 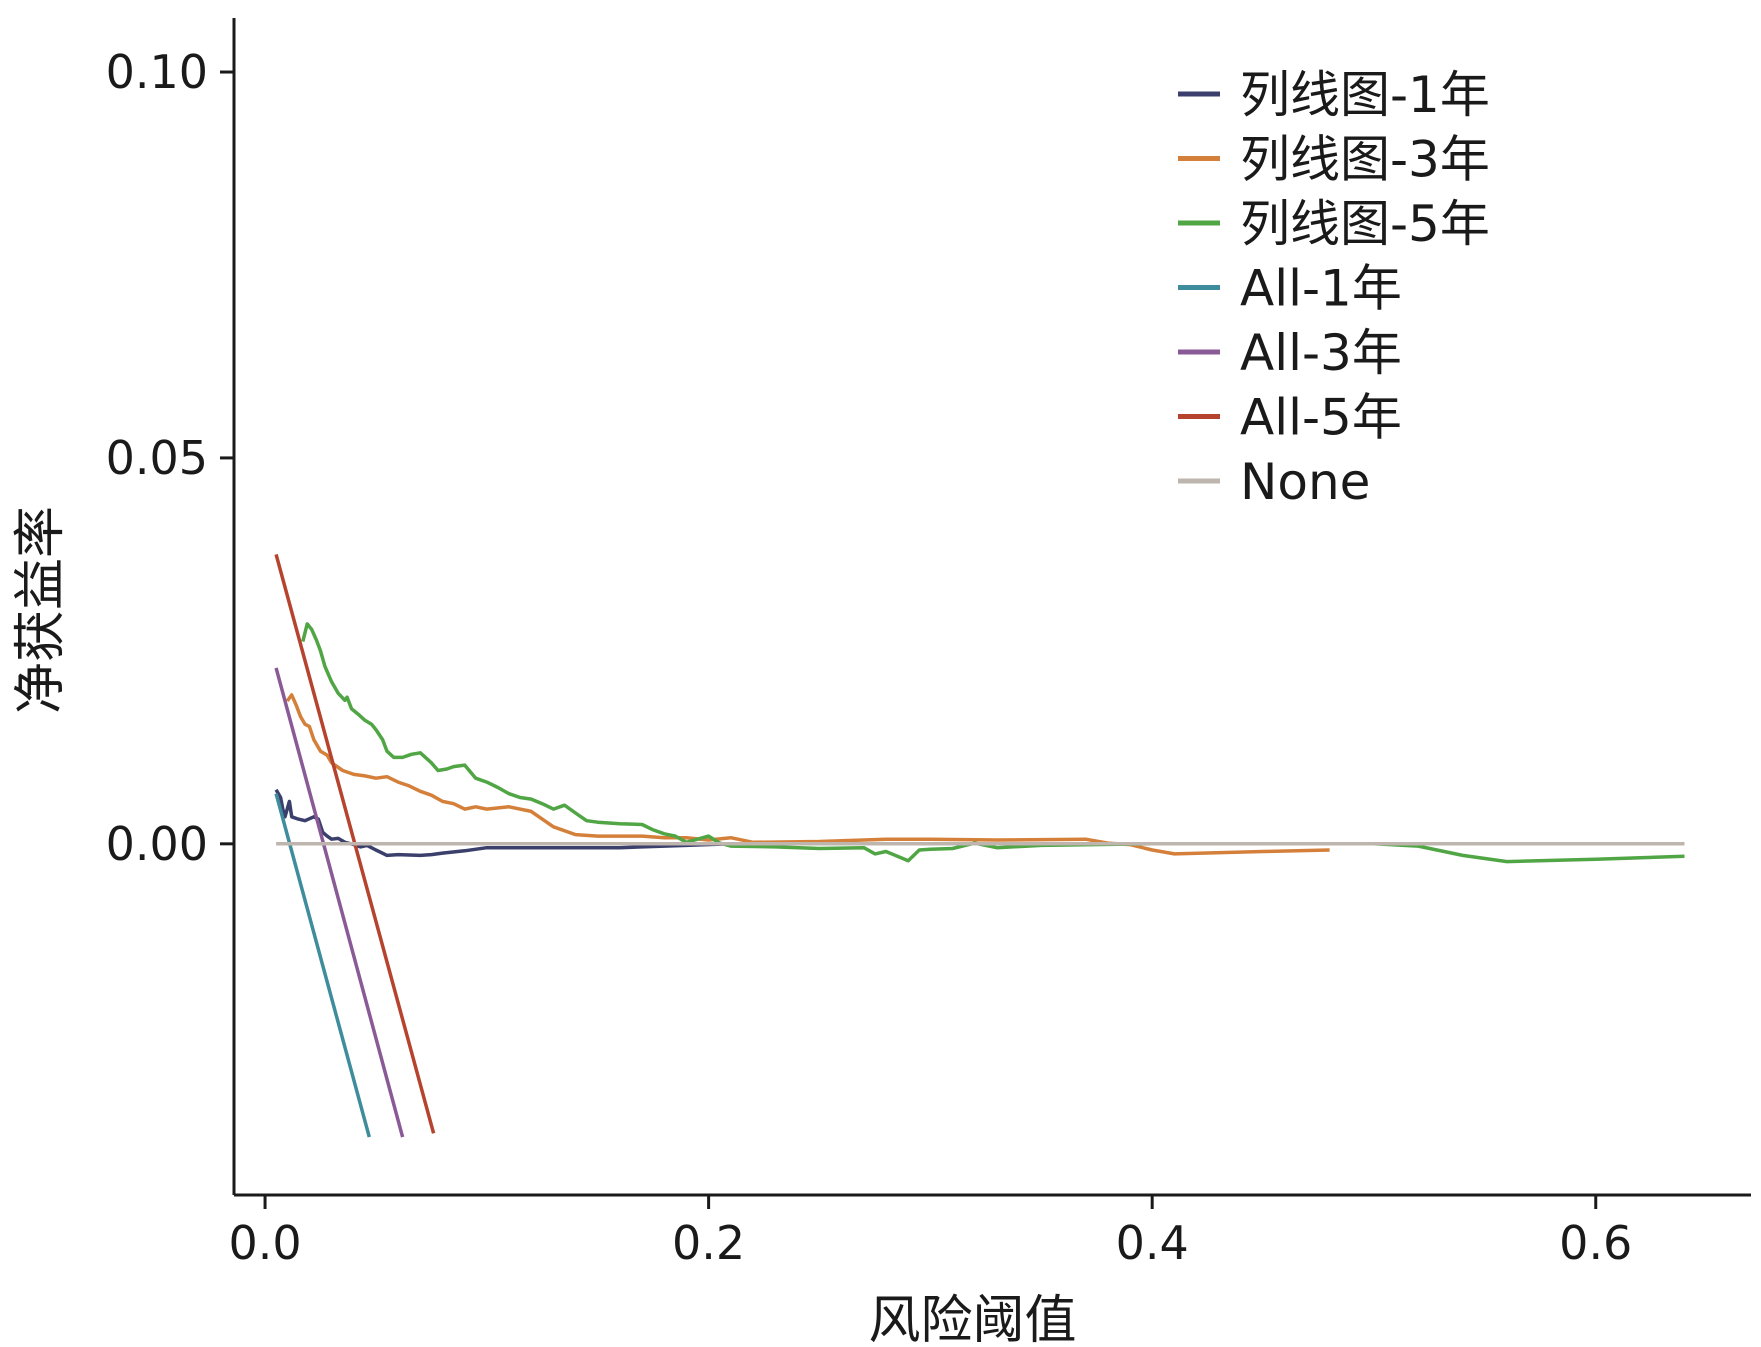 What do you see at coordinates (972, 1319) in the screenshot?
I see `x-axis-label: 风险阈值` at bounding box center [972, 1319].